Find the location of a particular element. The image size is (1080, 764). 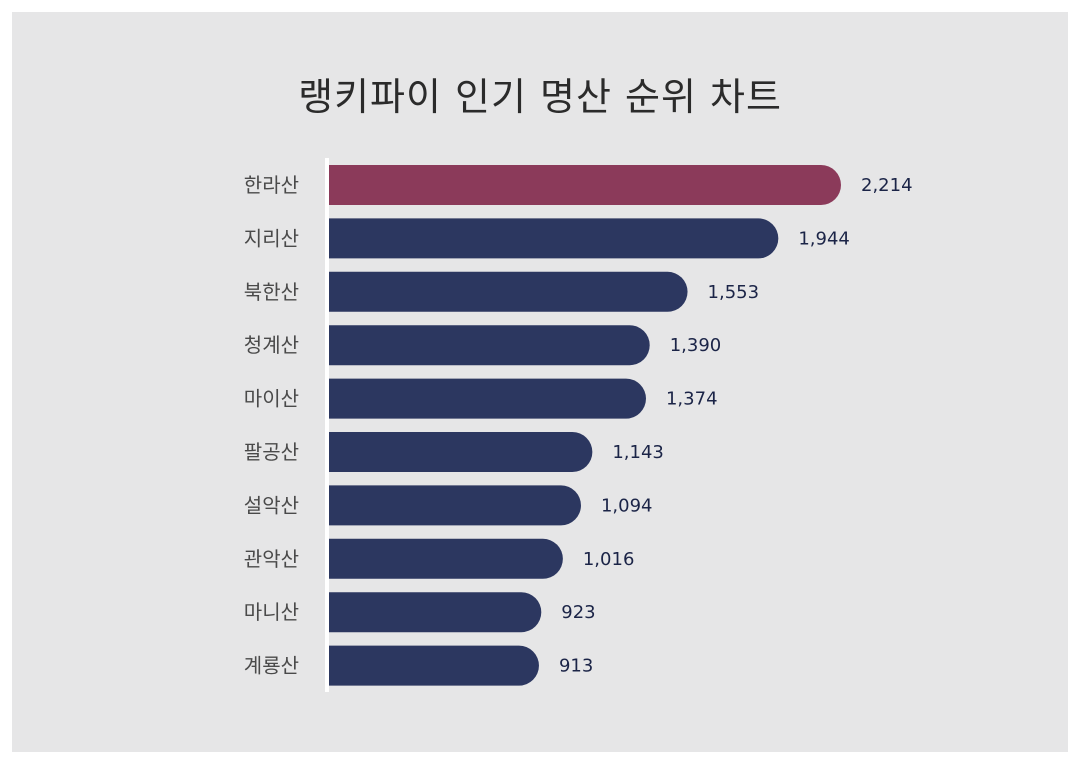

value-label-1: 2,214 is located at coordinates (887, 185).